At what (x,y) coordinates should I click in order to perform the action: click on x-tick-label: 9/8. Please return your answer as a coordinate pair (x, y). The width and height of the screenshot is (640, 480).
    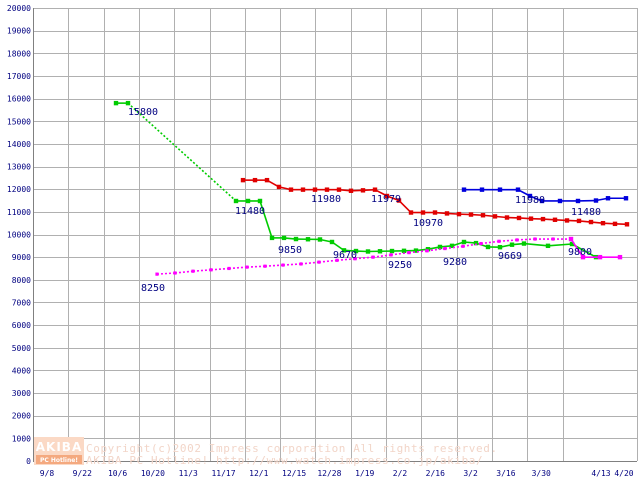
    Looking at the image, I should click on (47, 473).